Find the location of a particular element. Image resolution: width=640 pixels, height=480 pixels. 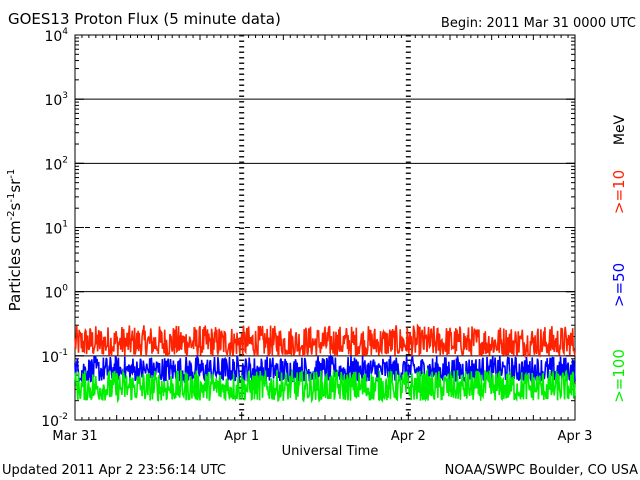

y-axis-label: Particles cm-2s-1sr-1 is located at coordinates (15, 240).